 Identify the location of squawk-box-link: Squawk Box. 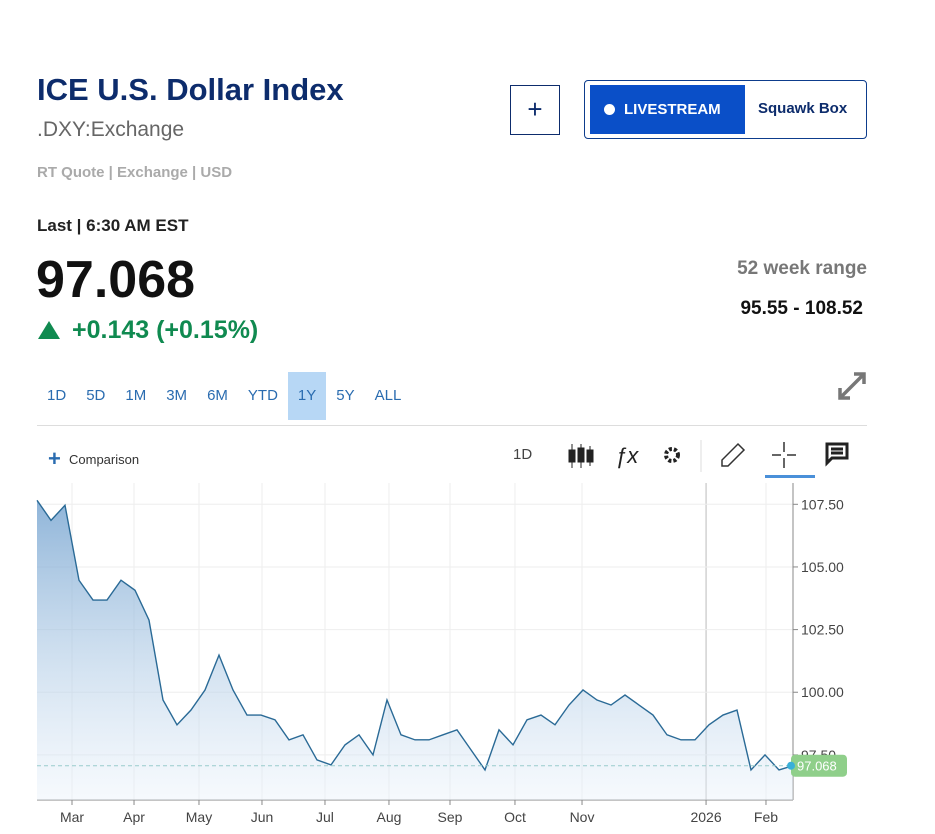
(803, 108).